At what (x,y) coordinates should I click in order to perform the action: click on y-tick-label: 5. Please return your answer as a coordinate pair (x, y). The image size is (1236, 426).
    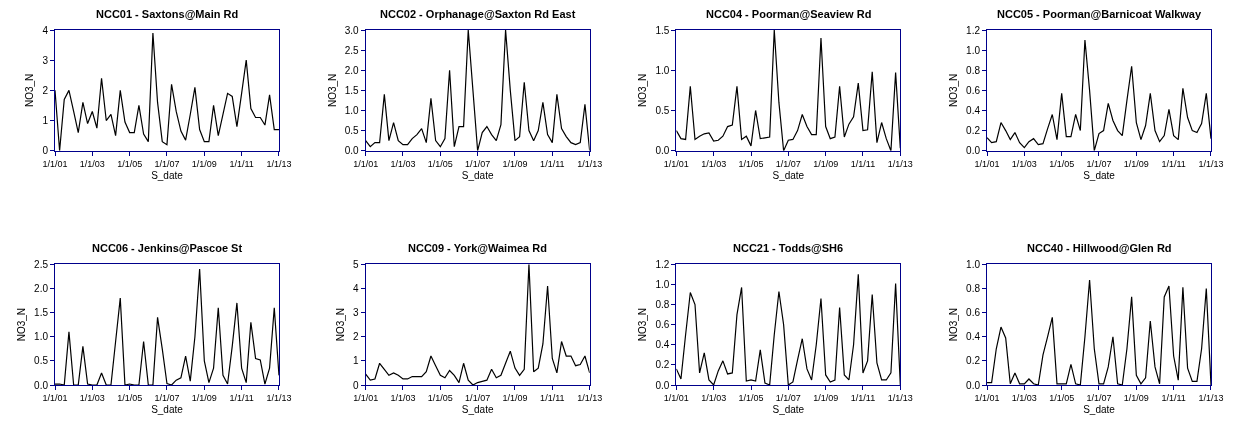
    Looking at the image, I should click on (356, 264).